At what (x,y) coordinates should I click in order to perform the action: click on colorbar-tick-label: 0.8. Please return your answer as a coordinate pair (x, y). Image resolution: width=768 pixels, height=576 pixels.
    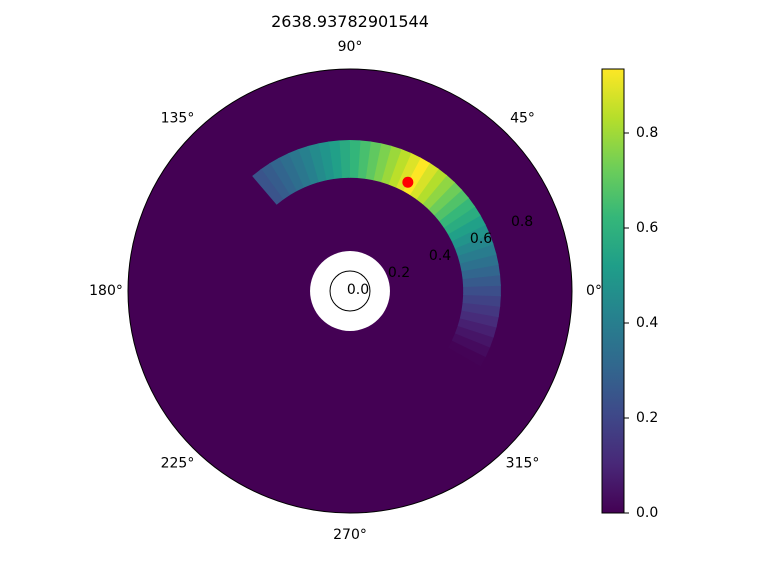
    Looking at the image, I should click on (647, 133).